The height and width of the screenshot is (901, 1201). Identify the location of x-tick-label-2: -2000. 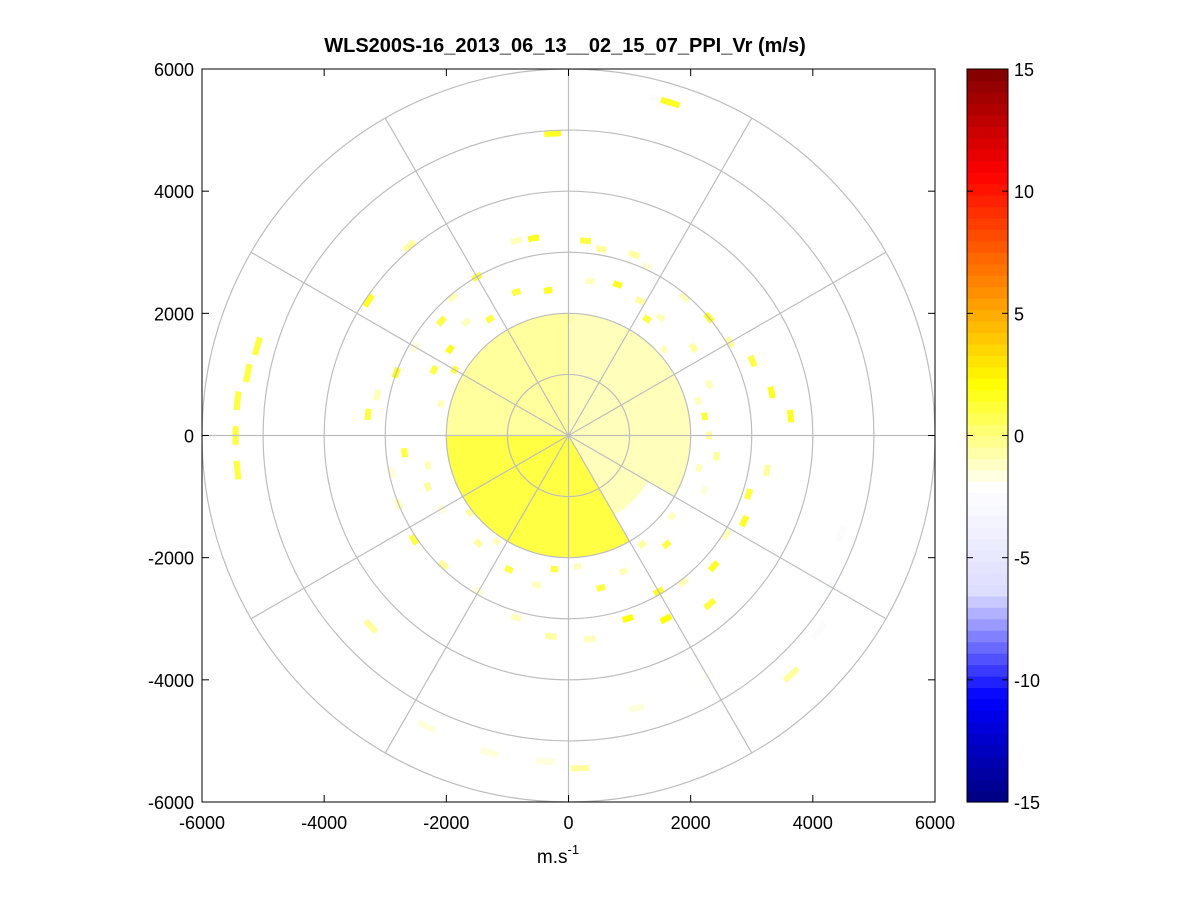
(446, 823).